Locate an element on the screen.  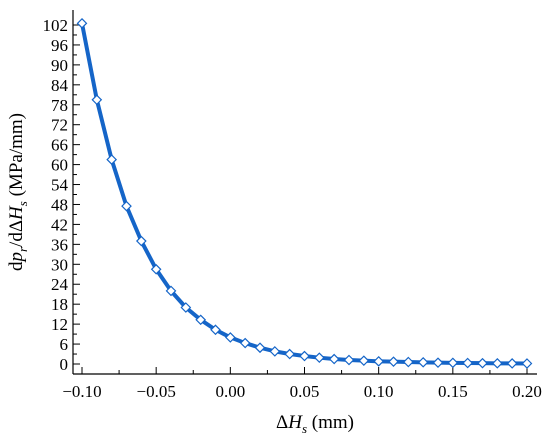
y-axis-title-prefix: d is located at coordinates (16, 266).